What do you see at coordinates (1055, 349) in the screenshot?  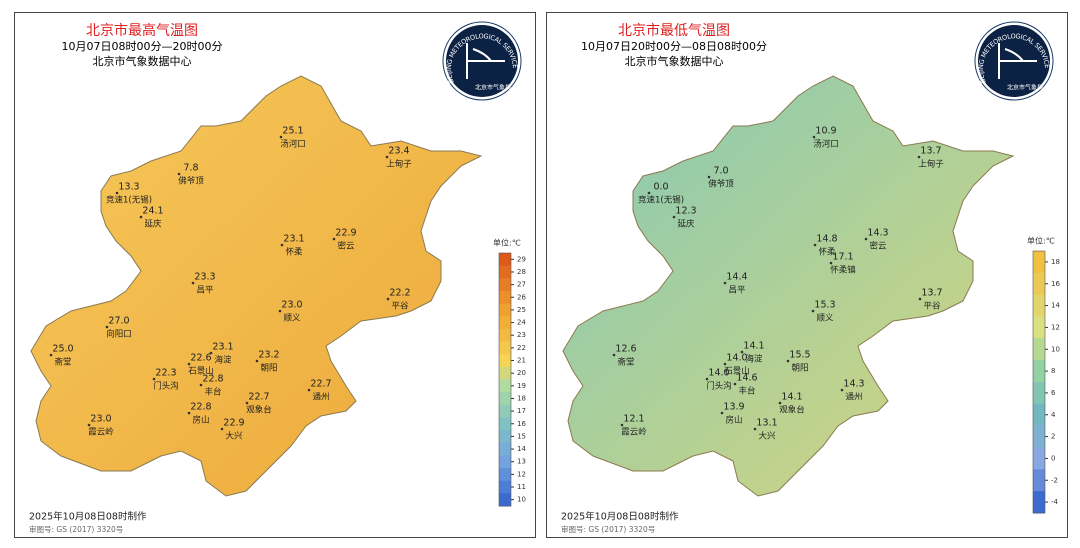 I see `legend-tick-label: 10` at bounding box center [1055, 349].